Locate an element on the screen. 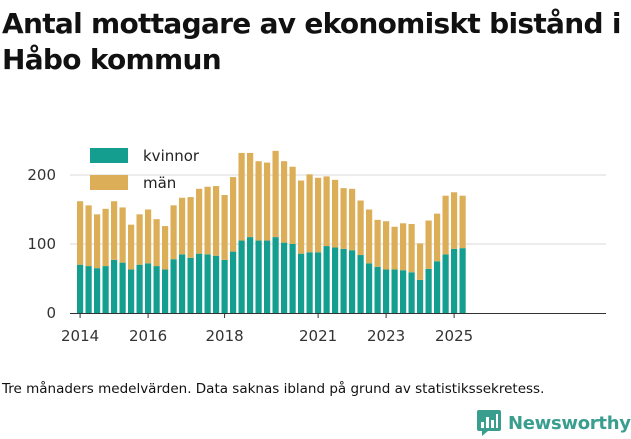  x-tick-label: 2018 is located at coordinates (225, 336).